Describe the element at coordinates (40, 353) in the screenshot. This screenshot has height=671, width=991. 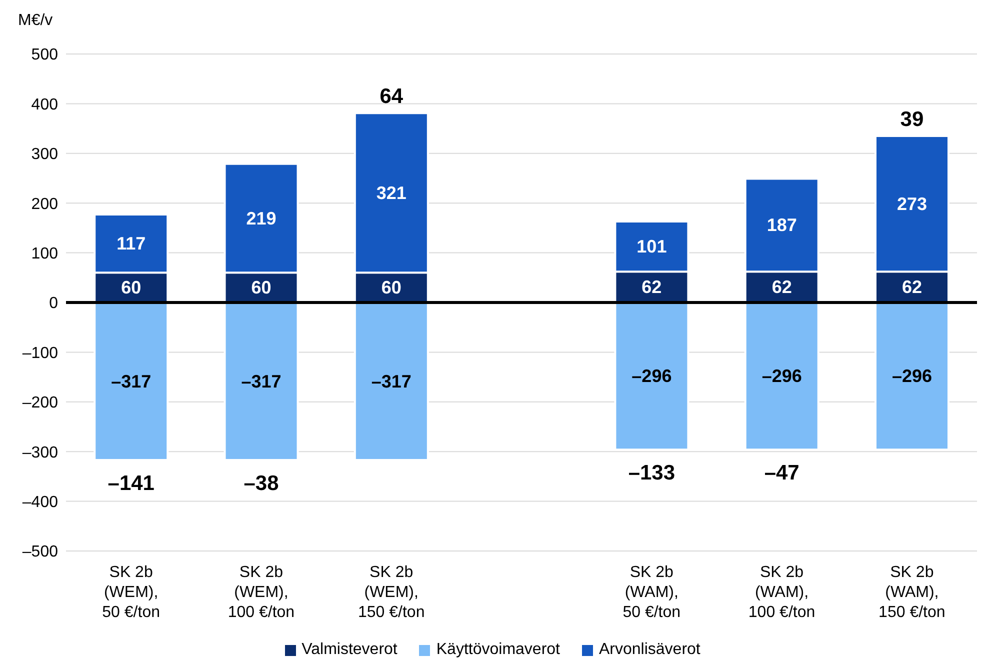
I see `y-tick-label: –100` at that location.